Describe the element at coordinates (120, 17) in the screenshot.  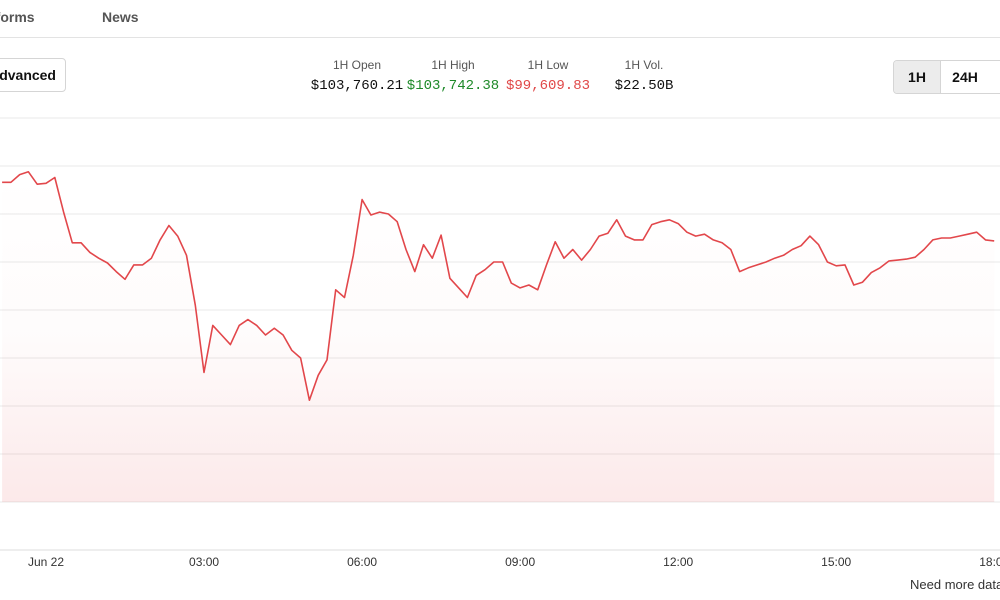
I see `nav-link: News` at that location.